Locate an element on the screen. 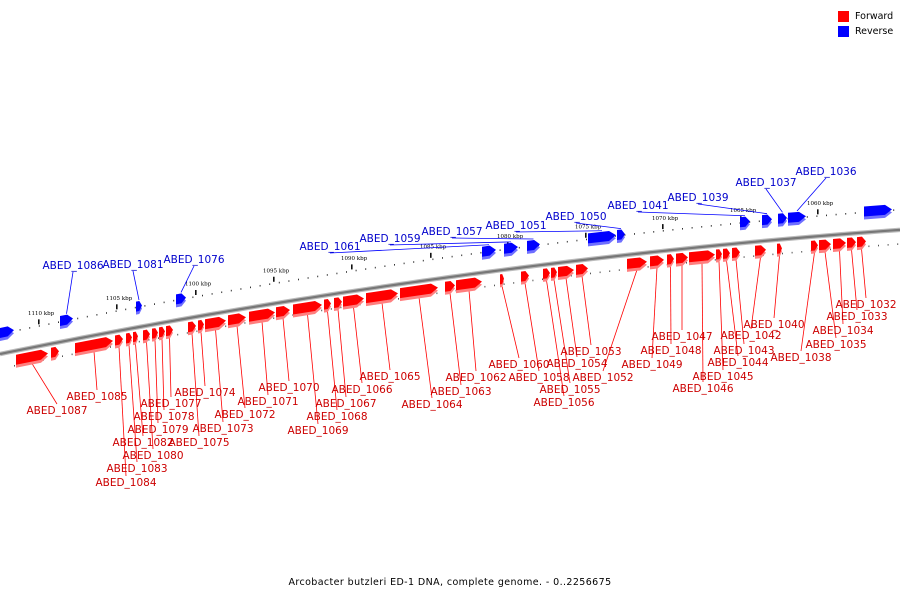 The width and height of the screenshot is (900, 600). ABED_1044-label: ABED_1044 is located at coordinates (737, 363).